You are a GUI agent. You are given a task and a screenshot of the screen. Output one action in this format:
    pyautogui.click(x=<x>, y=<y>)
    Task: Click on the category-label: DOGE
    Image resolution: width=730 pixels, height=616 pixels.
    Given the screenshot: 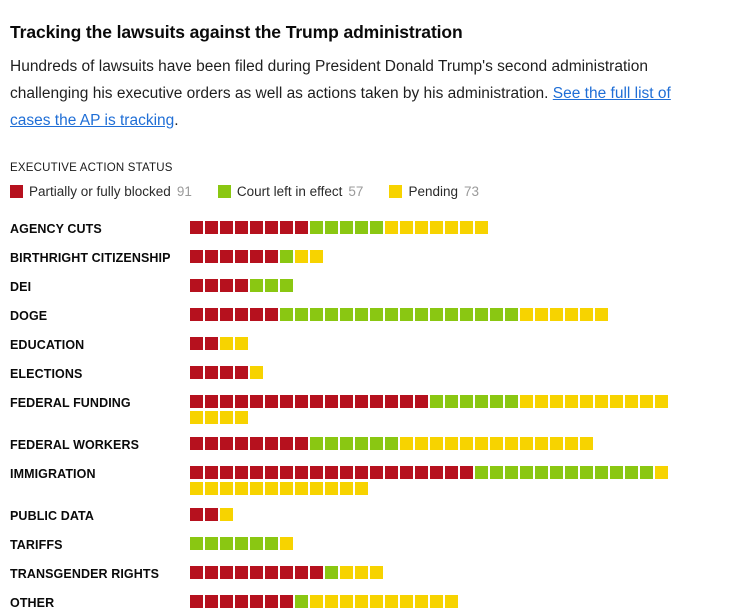 What is the action you would take?
    pyautogui.click(x=29, y=316)
    